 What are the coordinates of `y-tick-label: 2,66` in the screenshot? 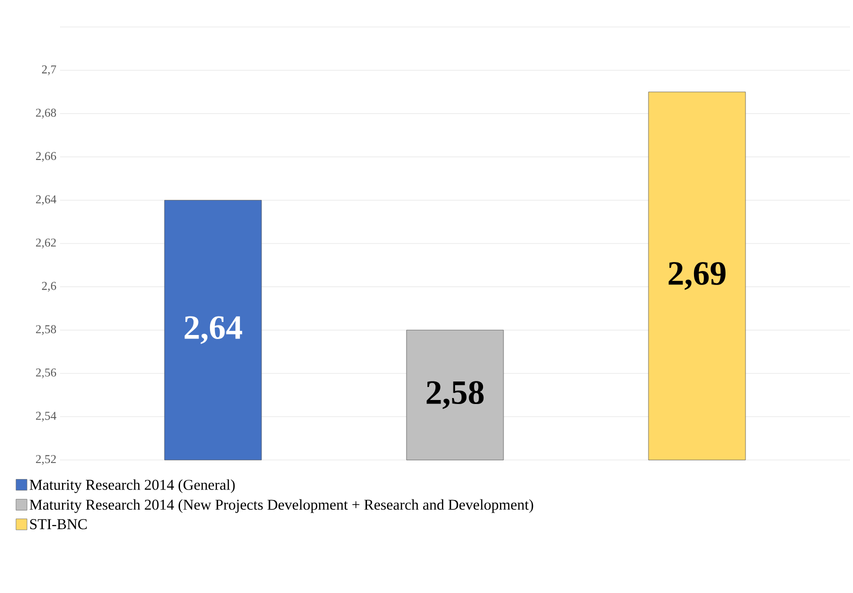 It's located at (46, 157).